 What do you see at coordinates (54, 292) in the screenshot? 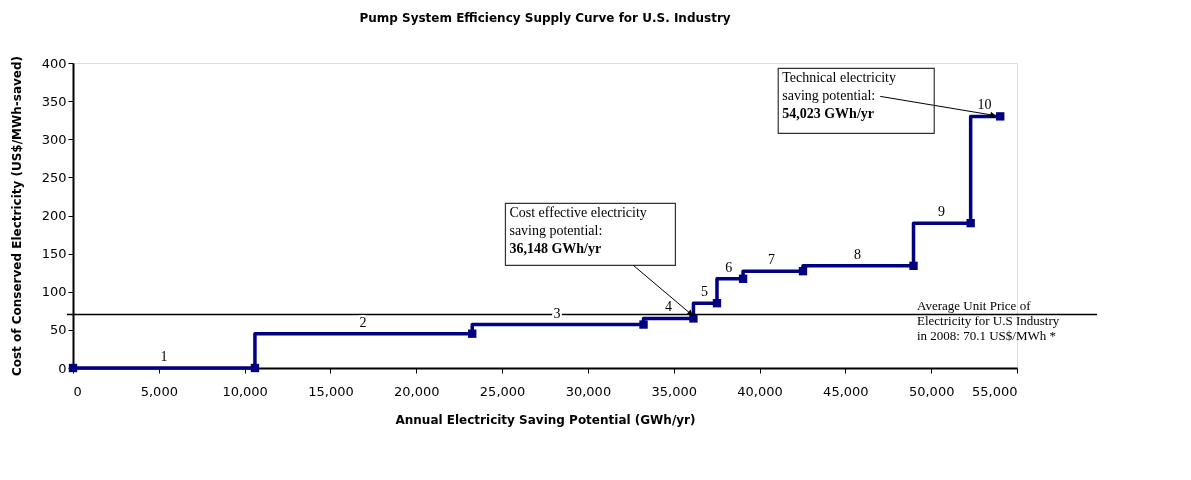
I see `y-tick-label: 100` at bounding box center [54, 292].